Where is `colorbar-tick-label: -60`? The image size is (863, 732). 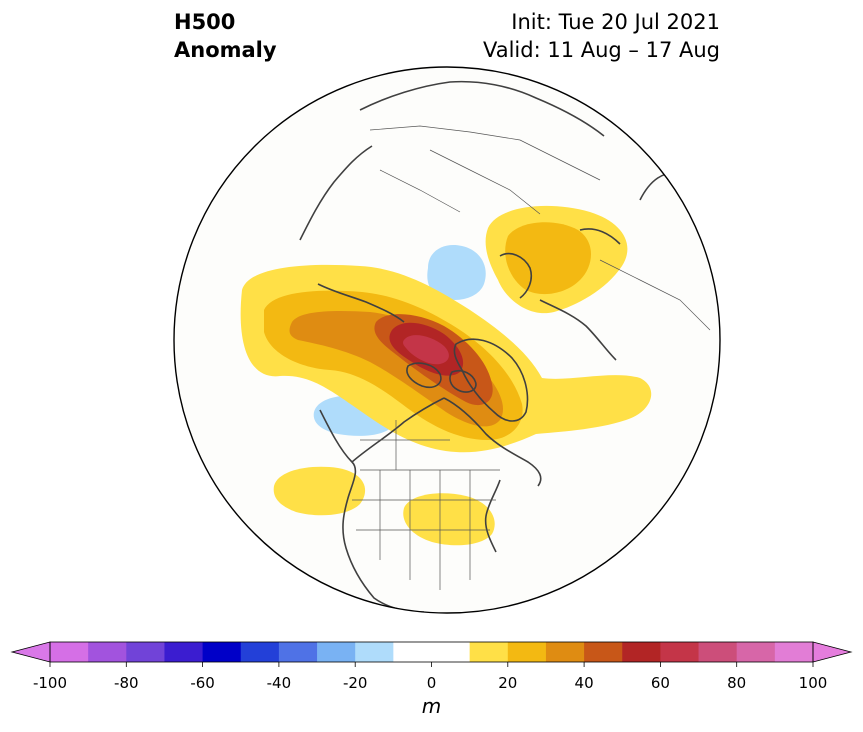
colorbar-tick-label: -60 is located at coordinates (202, 683).